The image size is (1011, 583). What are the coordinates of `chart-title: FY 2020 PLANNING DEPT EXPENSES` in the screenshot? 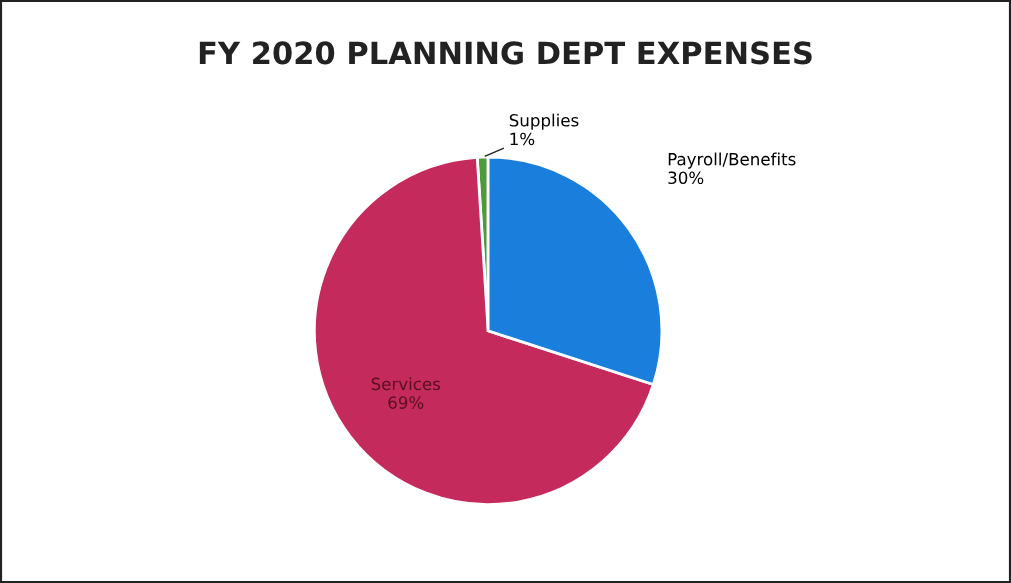 It's located at (505, 53).